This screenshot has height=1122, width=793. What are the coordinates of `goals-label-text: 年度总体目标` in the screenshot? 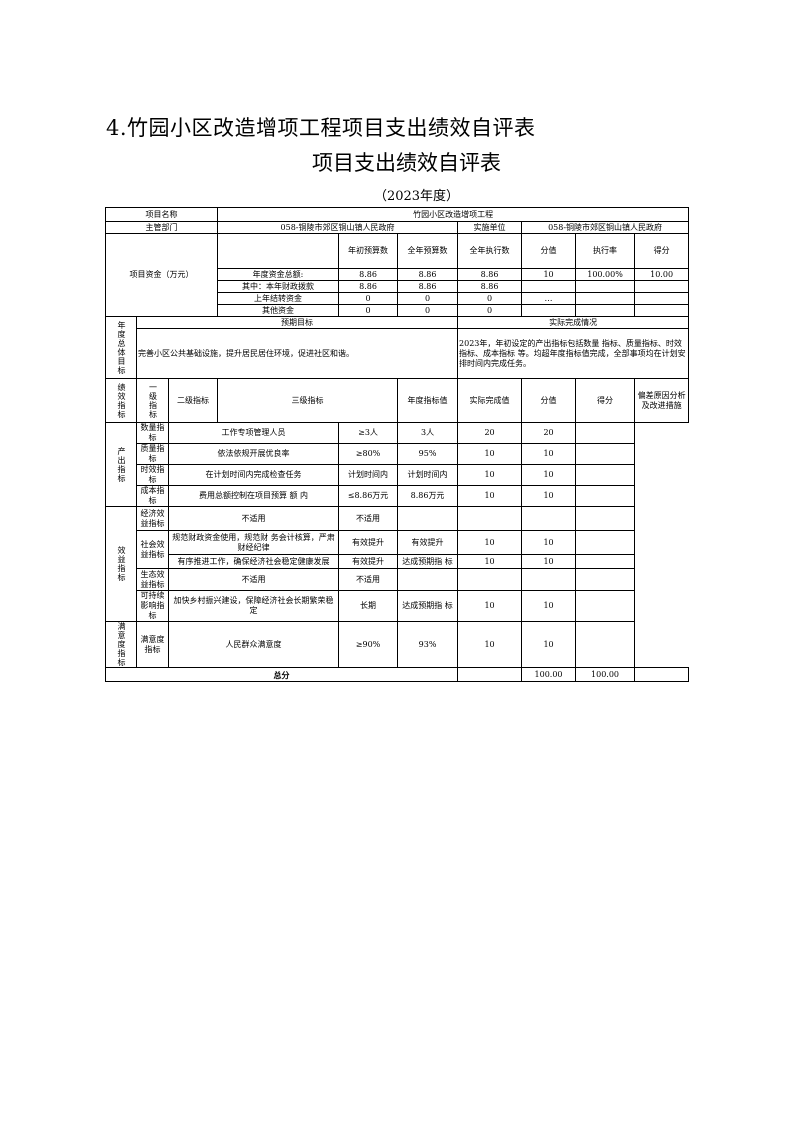 It's located at (121, 347).